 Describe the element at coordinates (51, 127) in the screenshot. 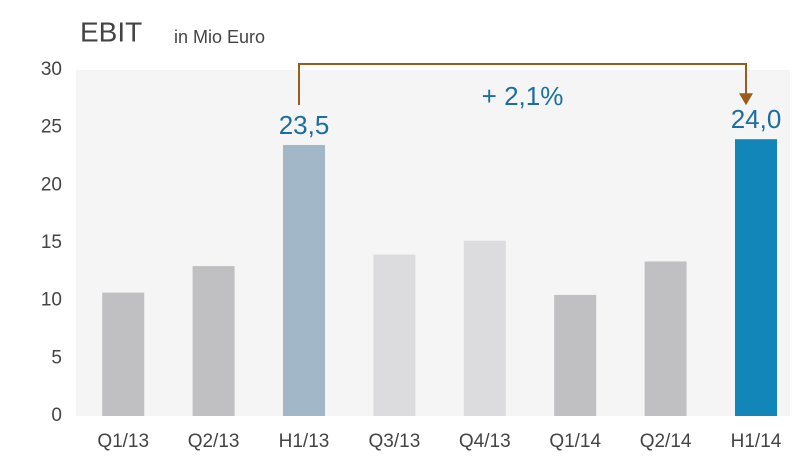

I see `y-tick-label: 25` at that location.